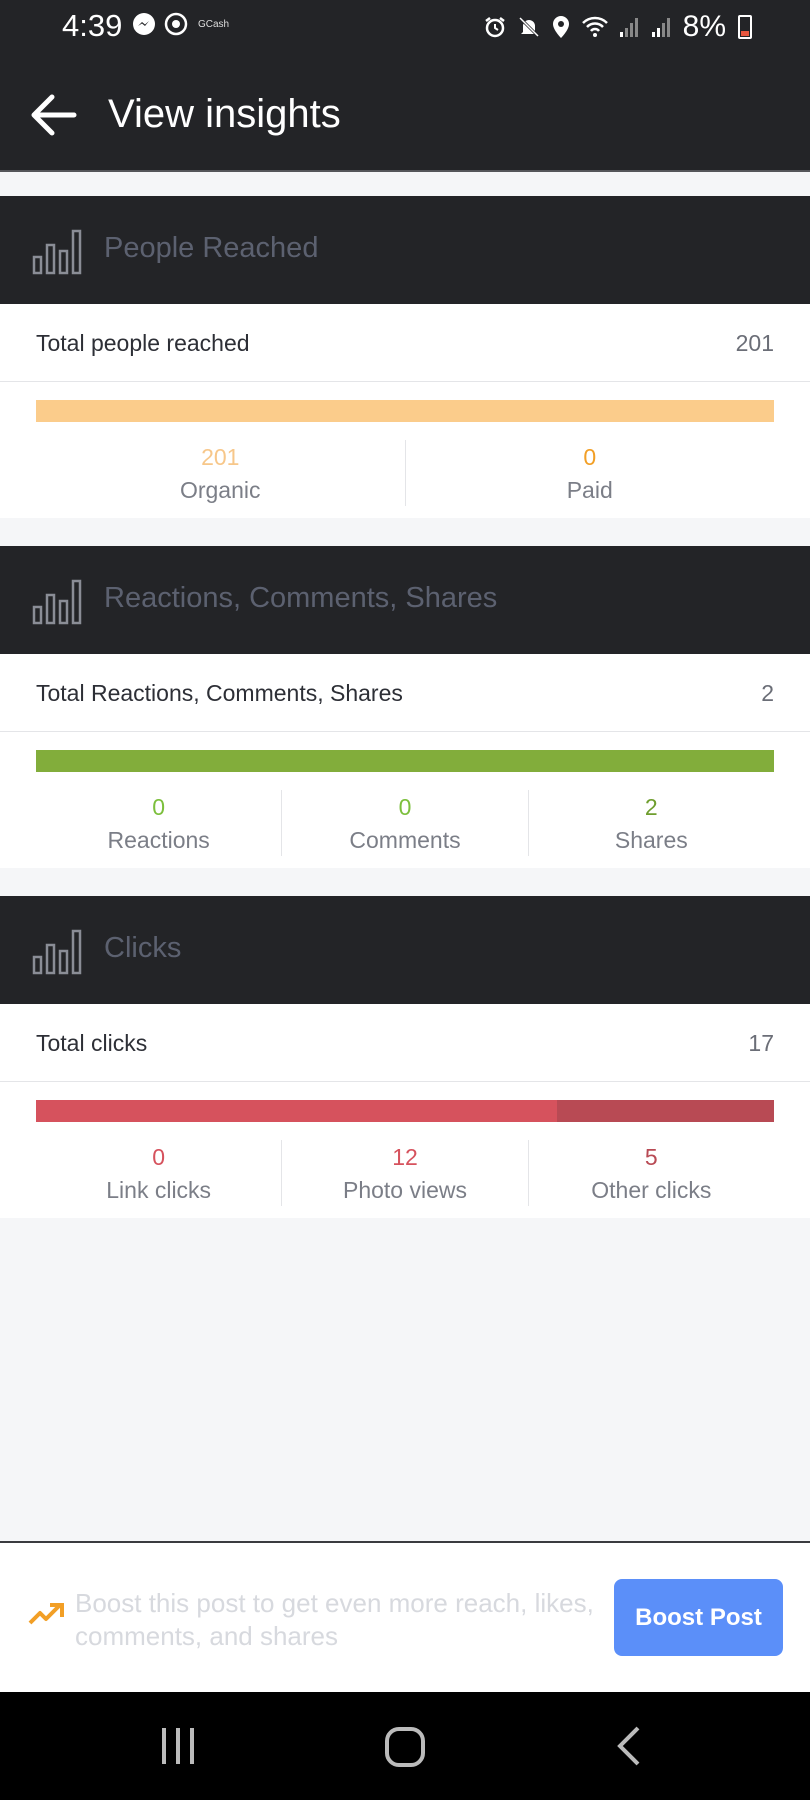 The height and width of the screenshot is (1800, 810). What do you see at coordinates (589, 473) in the screenshot?
I see `paid-stat: 0 Paid` at bounding box center [589, 473].